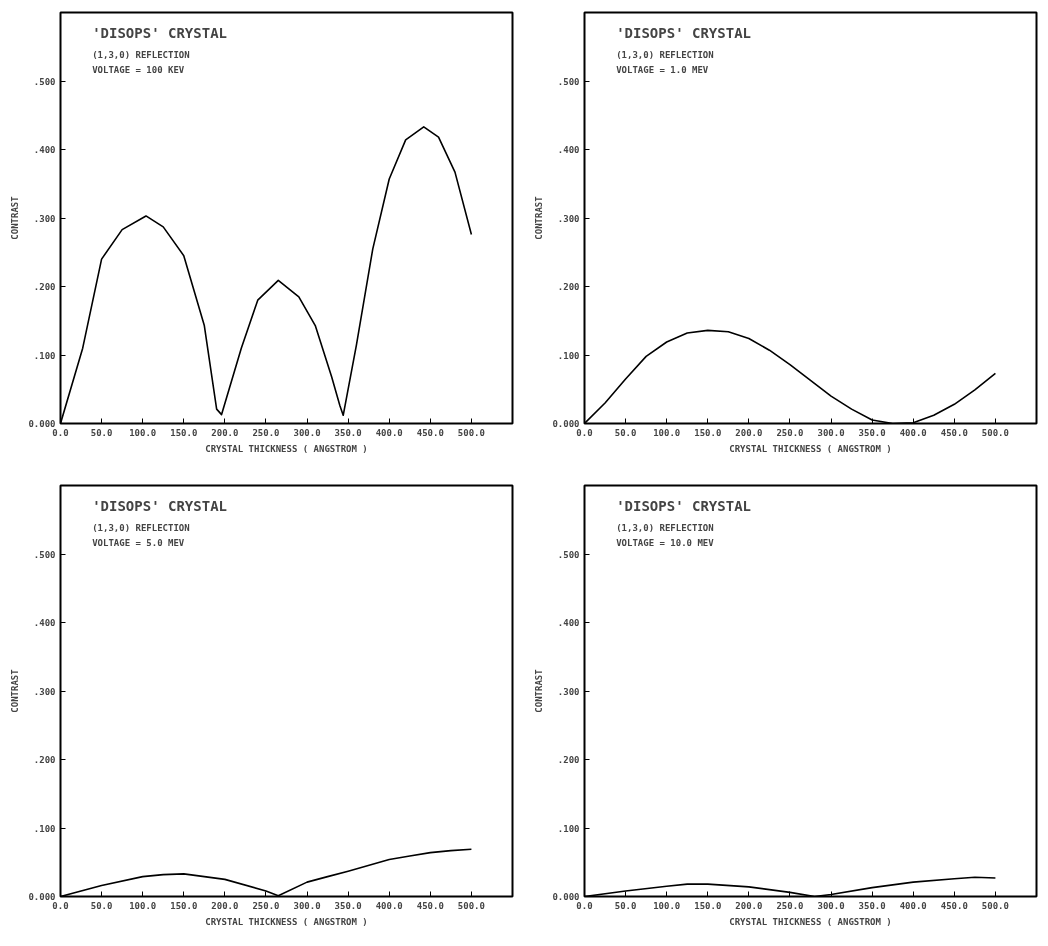  What do you see at coordinates (662, 70) in the screenshot?
I see `annotation: VOLTAGE = 1.0 MEV` at bounding box center [662, 70].